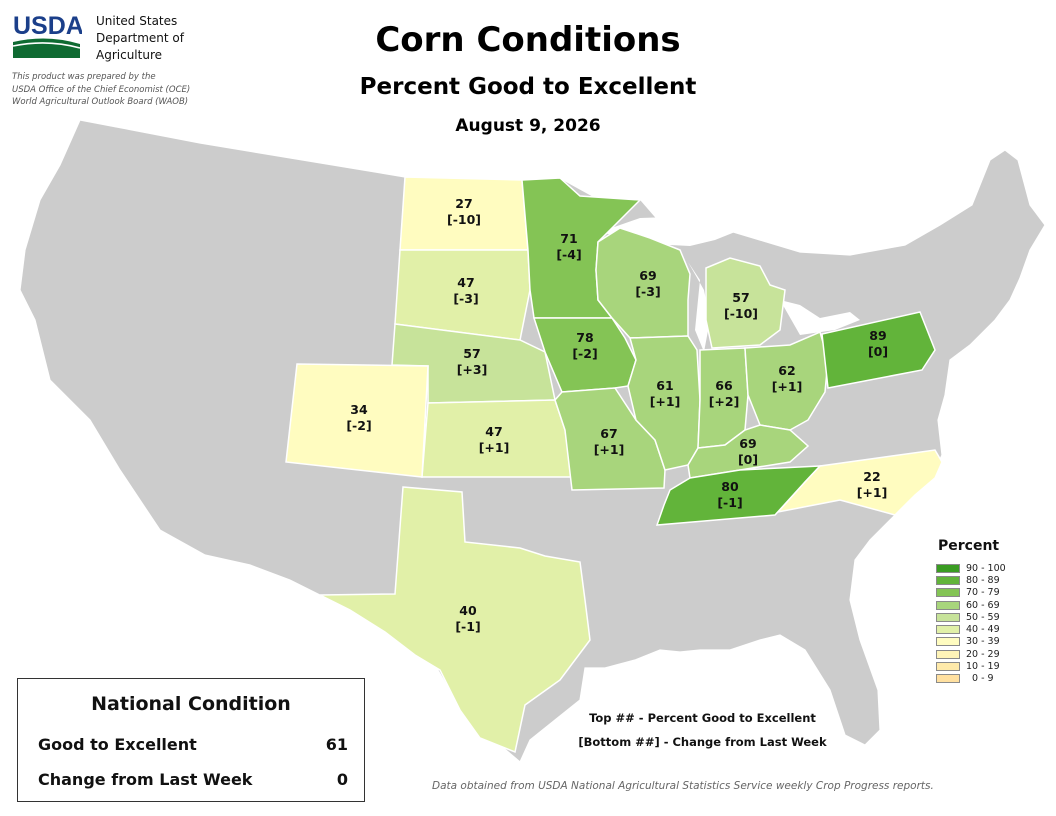 This screenshot has height=816, width=1056. I want to click on legend-label: 50 - 59, so click(983, 617).